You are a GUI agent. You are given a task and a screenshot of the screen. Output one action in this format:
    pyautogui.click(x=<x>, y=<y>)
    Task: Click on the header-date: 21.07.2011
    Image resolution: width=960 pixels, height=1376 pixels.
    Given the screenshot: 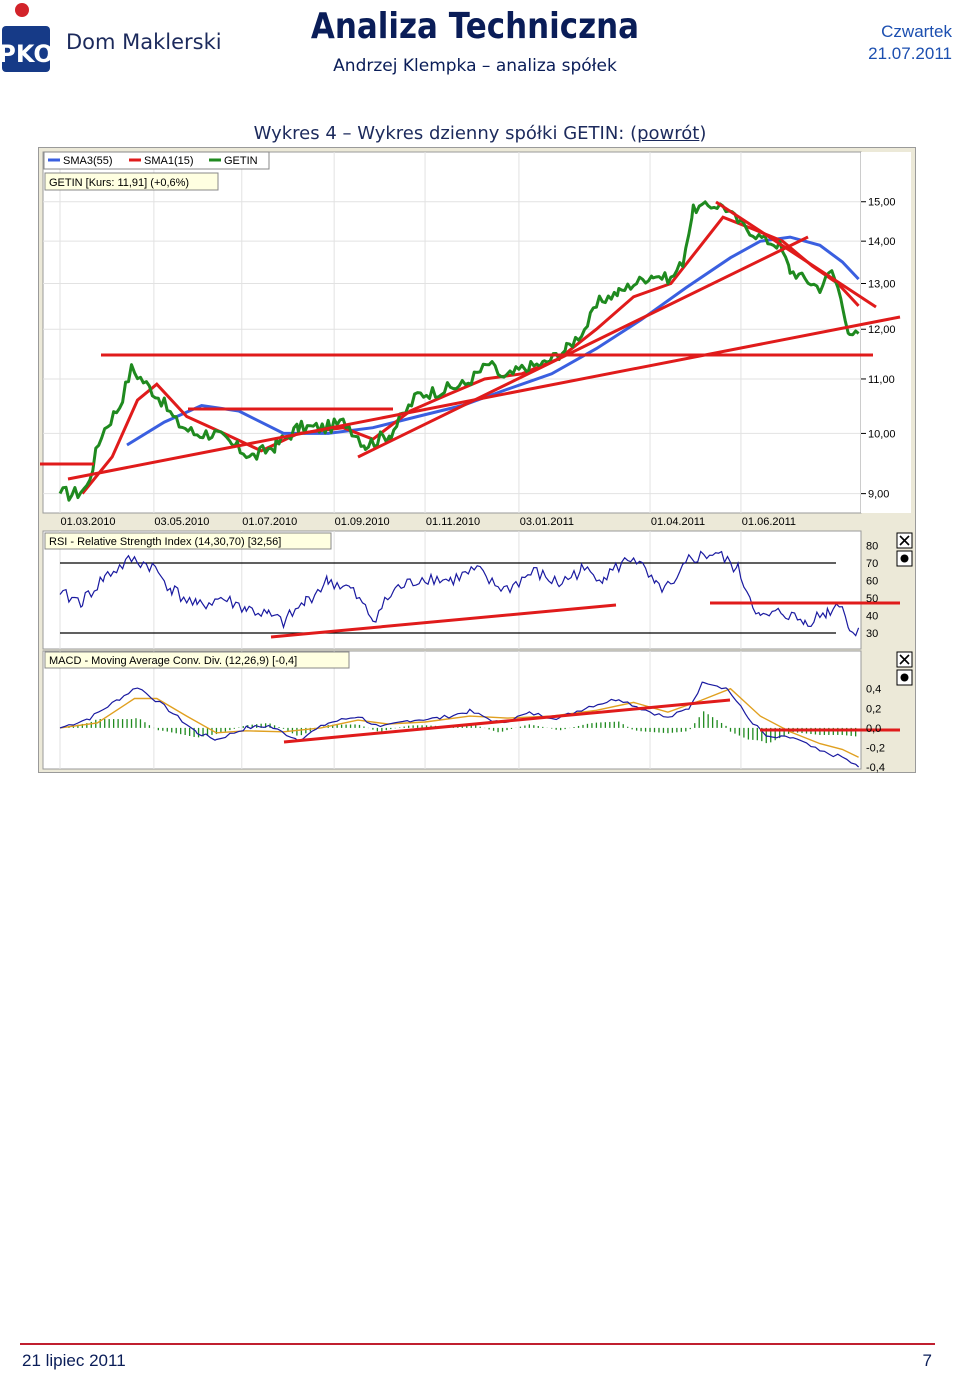 What is the action you would take?
    pyautogui.click(x=910, y=53)
    